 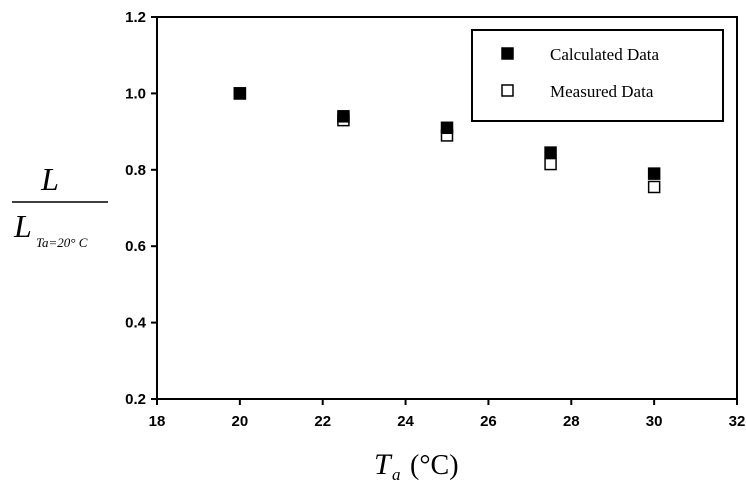 What do you see at coordinates (135, 246) in the screenshot?
I see `y-tick-label: 0.6` at bounding box center [135, 246].